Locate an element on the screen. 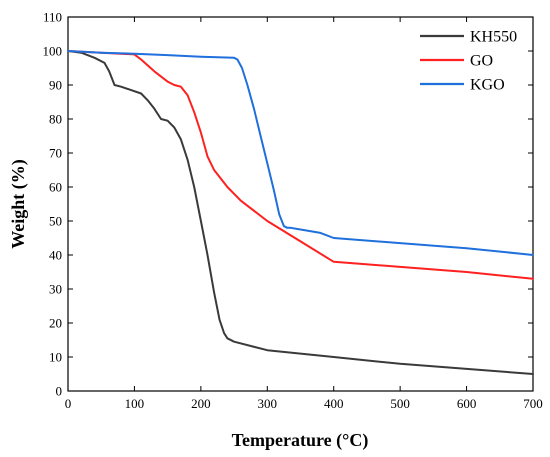 This screenshot has height=457, width=550. x-axis-title: Temperature (°C) is located at coordinates (300, 440).